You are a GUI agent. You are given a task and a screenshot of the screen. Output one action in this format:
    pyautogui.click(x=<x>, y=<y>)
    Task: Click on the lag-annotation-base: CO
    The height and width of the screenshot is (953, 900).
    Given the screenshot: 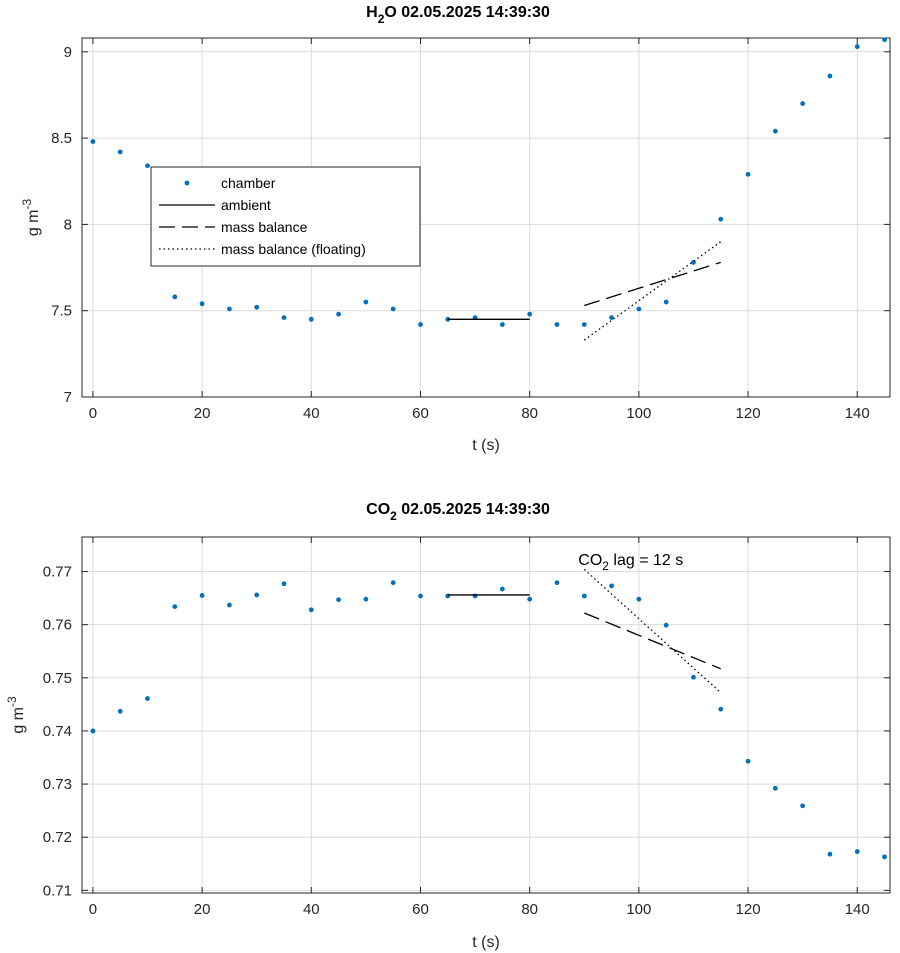 What is the action you would take?
    pyautogui.click(x=590, y=560)
    